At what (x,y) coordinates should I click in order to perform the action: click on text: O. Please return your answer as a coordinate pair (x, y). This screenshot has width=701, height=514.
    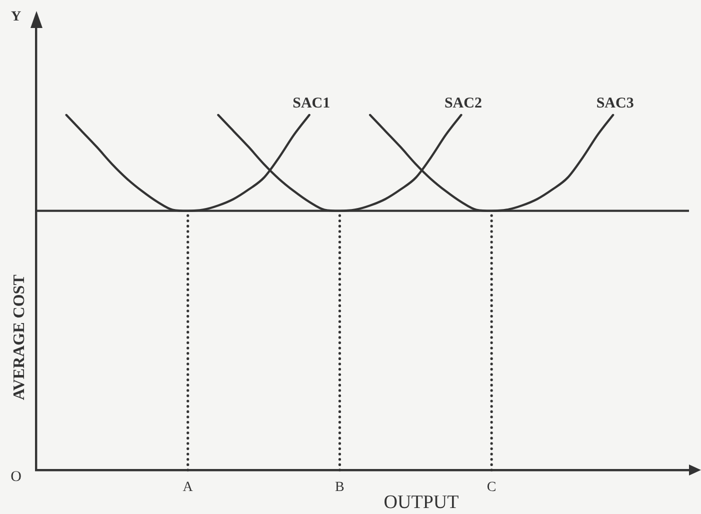
    Looking at the image, I should click on (16, 476).